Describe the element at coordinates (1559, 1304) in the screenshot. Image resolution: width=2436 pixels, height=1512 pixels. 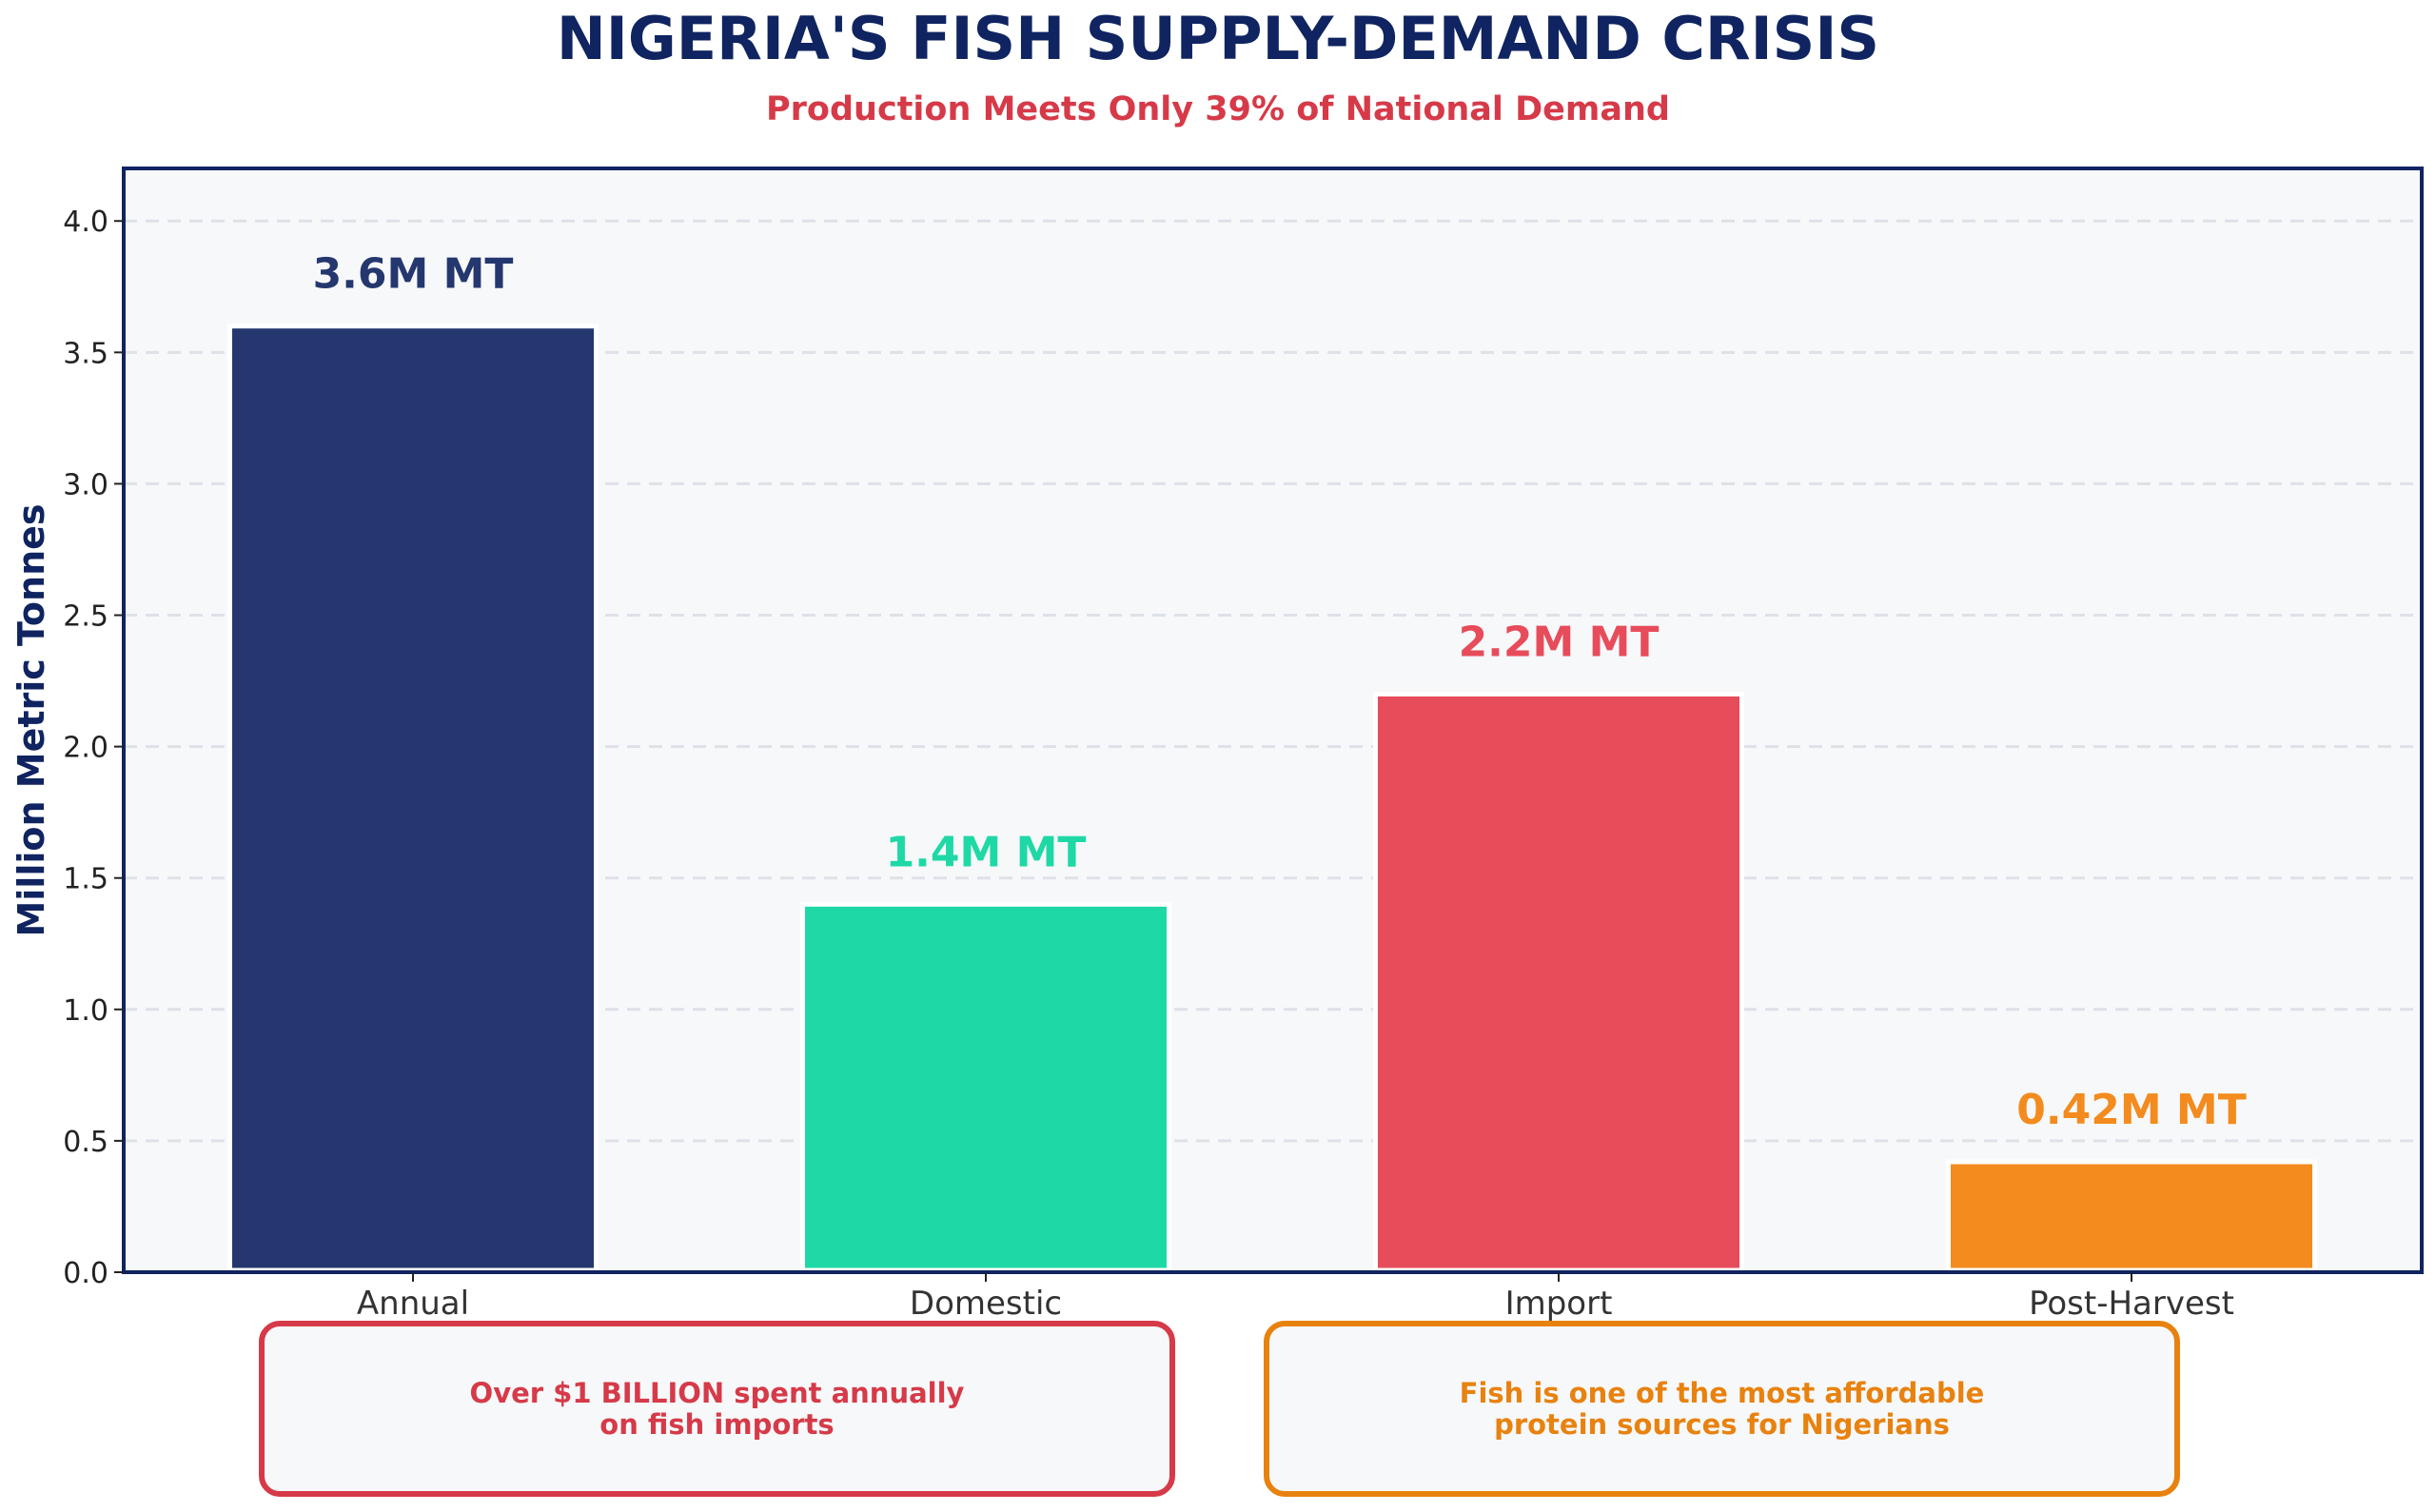
I see `x-tick-label: Import` at that location.